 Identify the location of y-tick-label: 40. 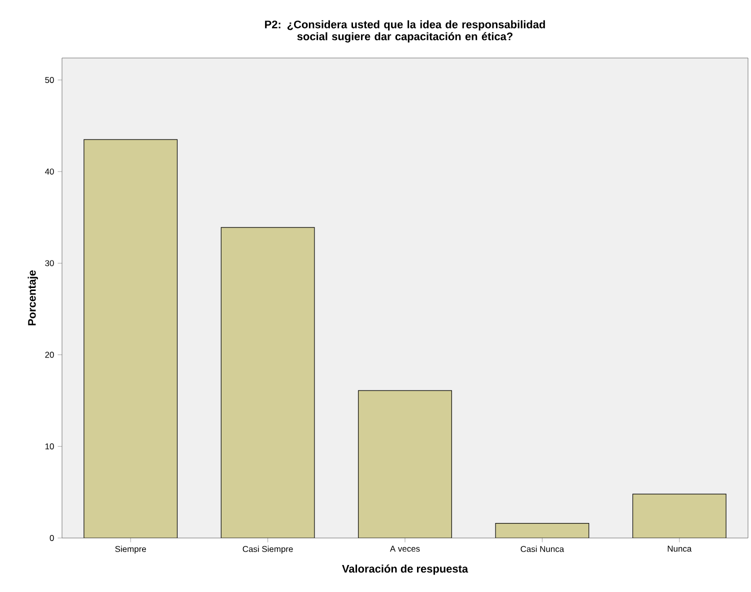
(49, 171).